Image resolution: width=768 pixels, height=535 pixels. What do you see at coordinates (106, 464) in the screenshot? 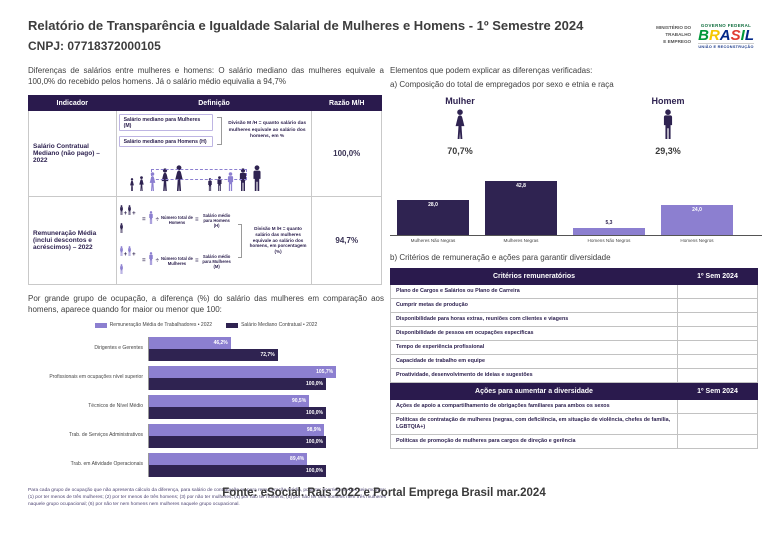
I see `category-label: Trab. em Atividade Operacionais` at bounding box center [106, 464].